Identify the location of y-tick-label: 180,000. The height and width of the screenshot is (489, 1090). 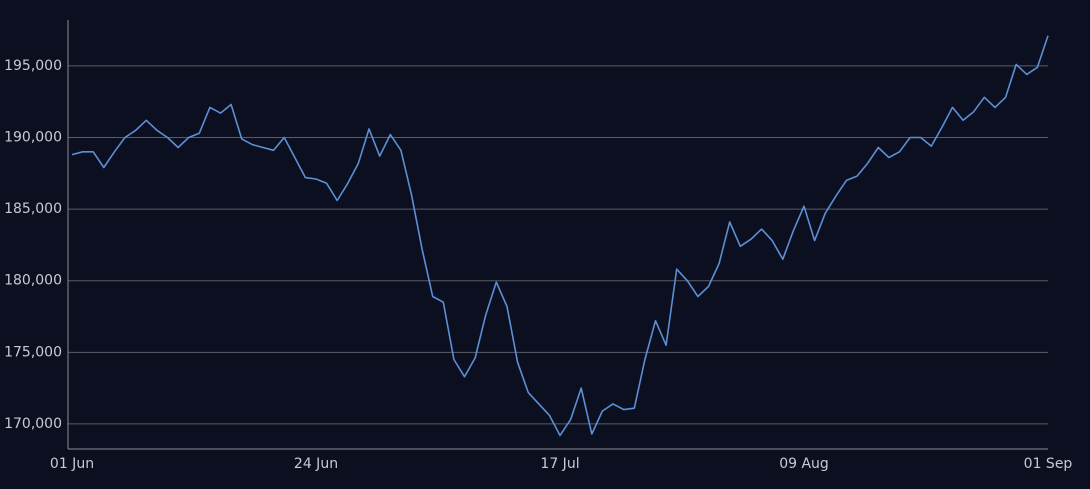
(33, 281).